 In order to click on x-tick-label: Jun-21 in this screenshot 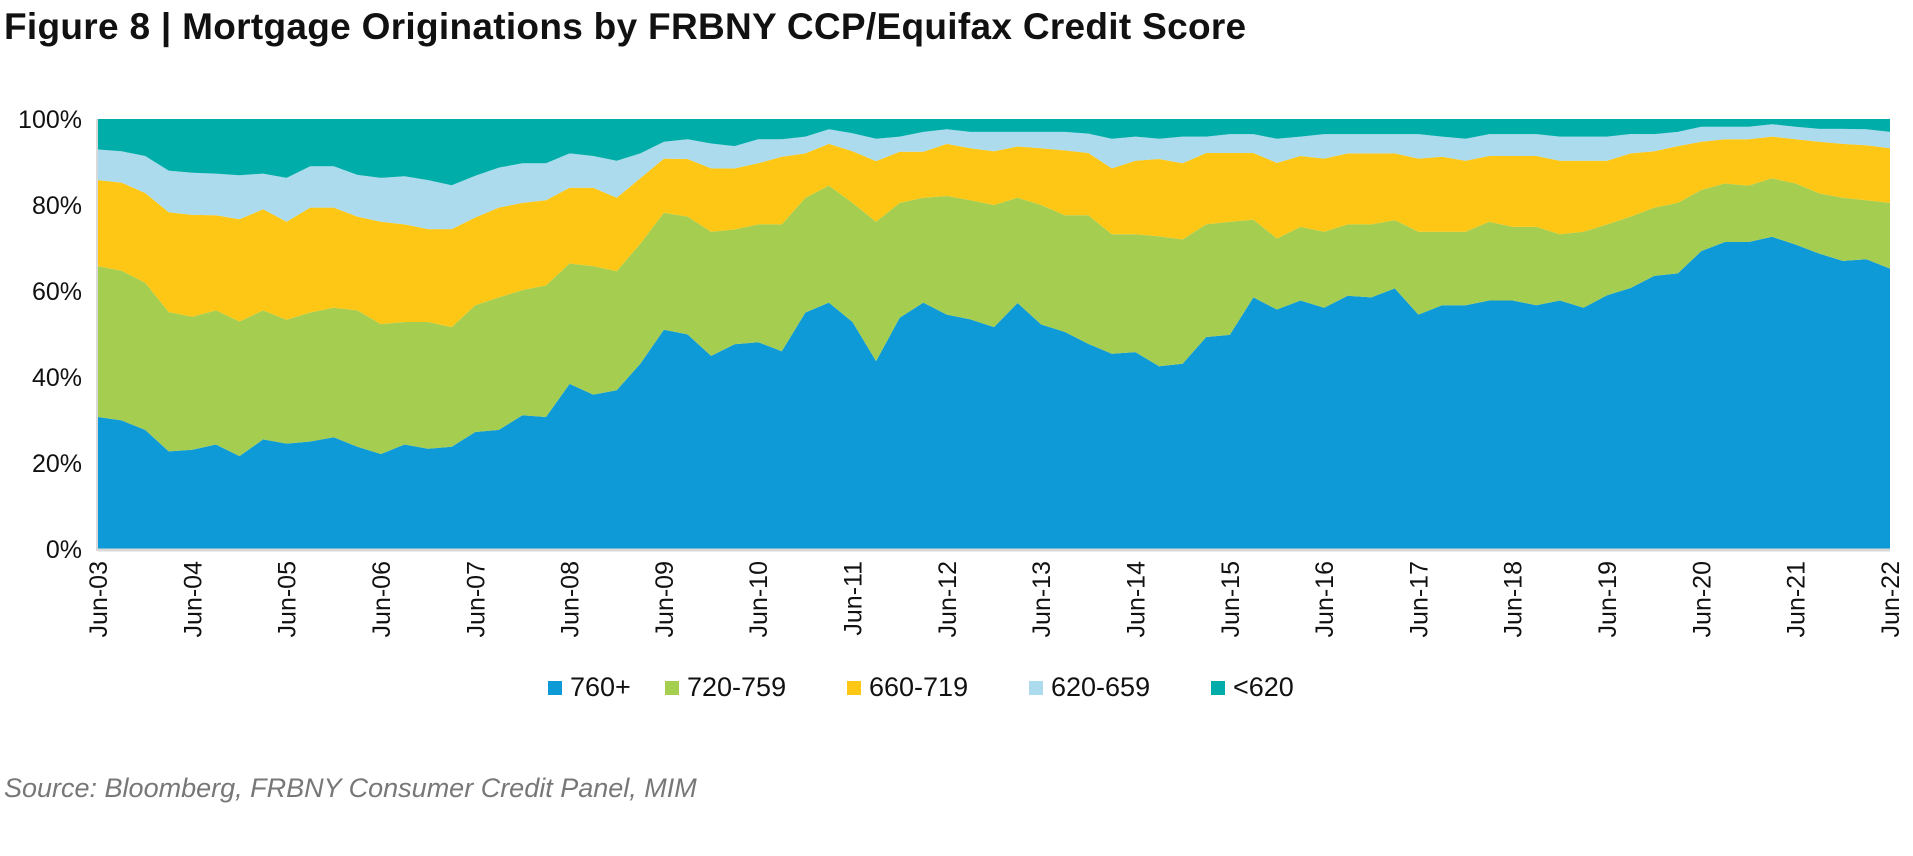, I will do `click(1797, 599)`.